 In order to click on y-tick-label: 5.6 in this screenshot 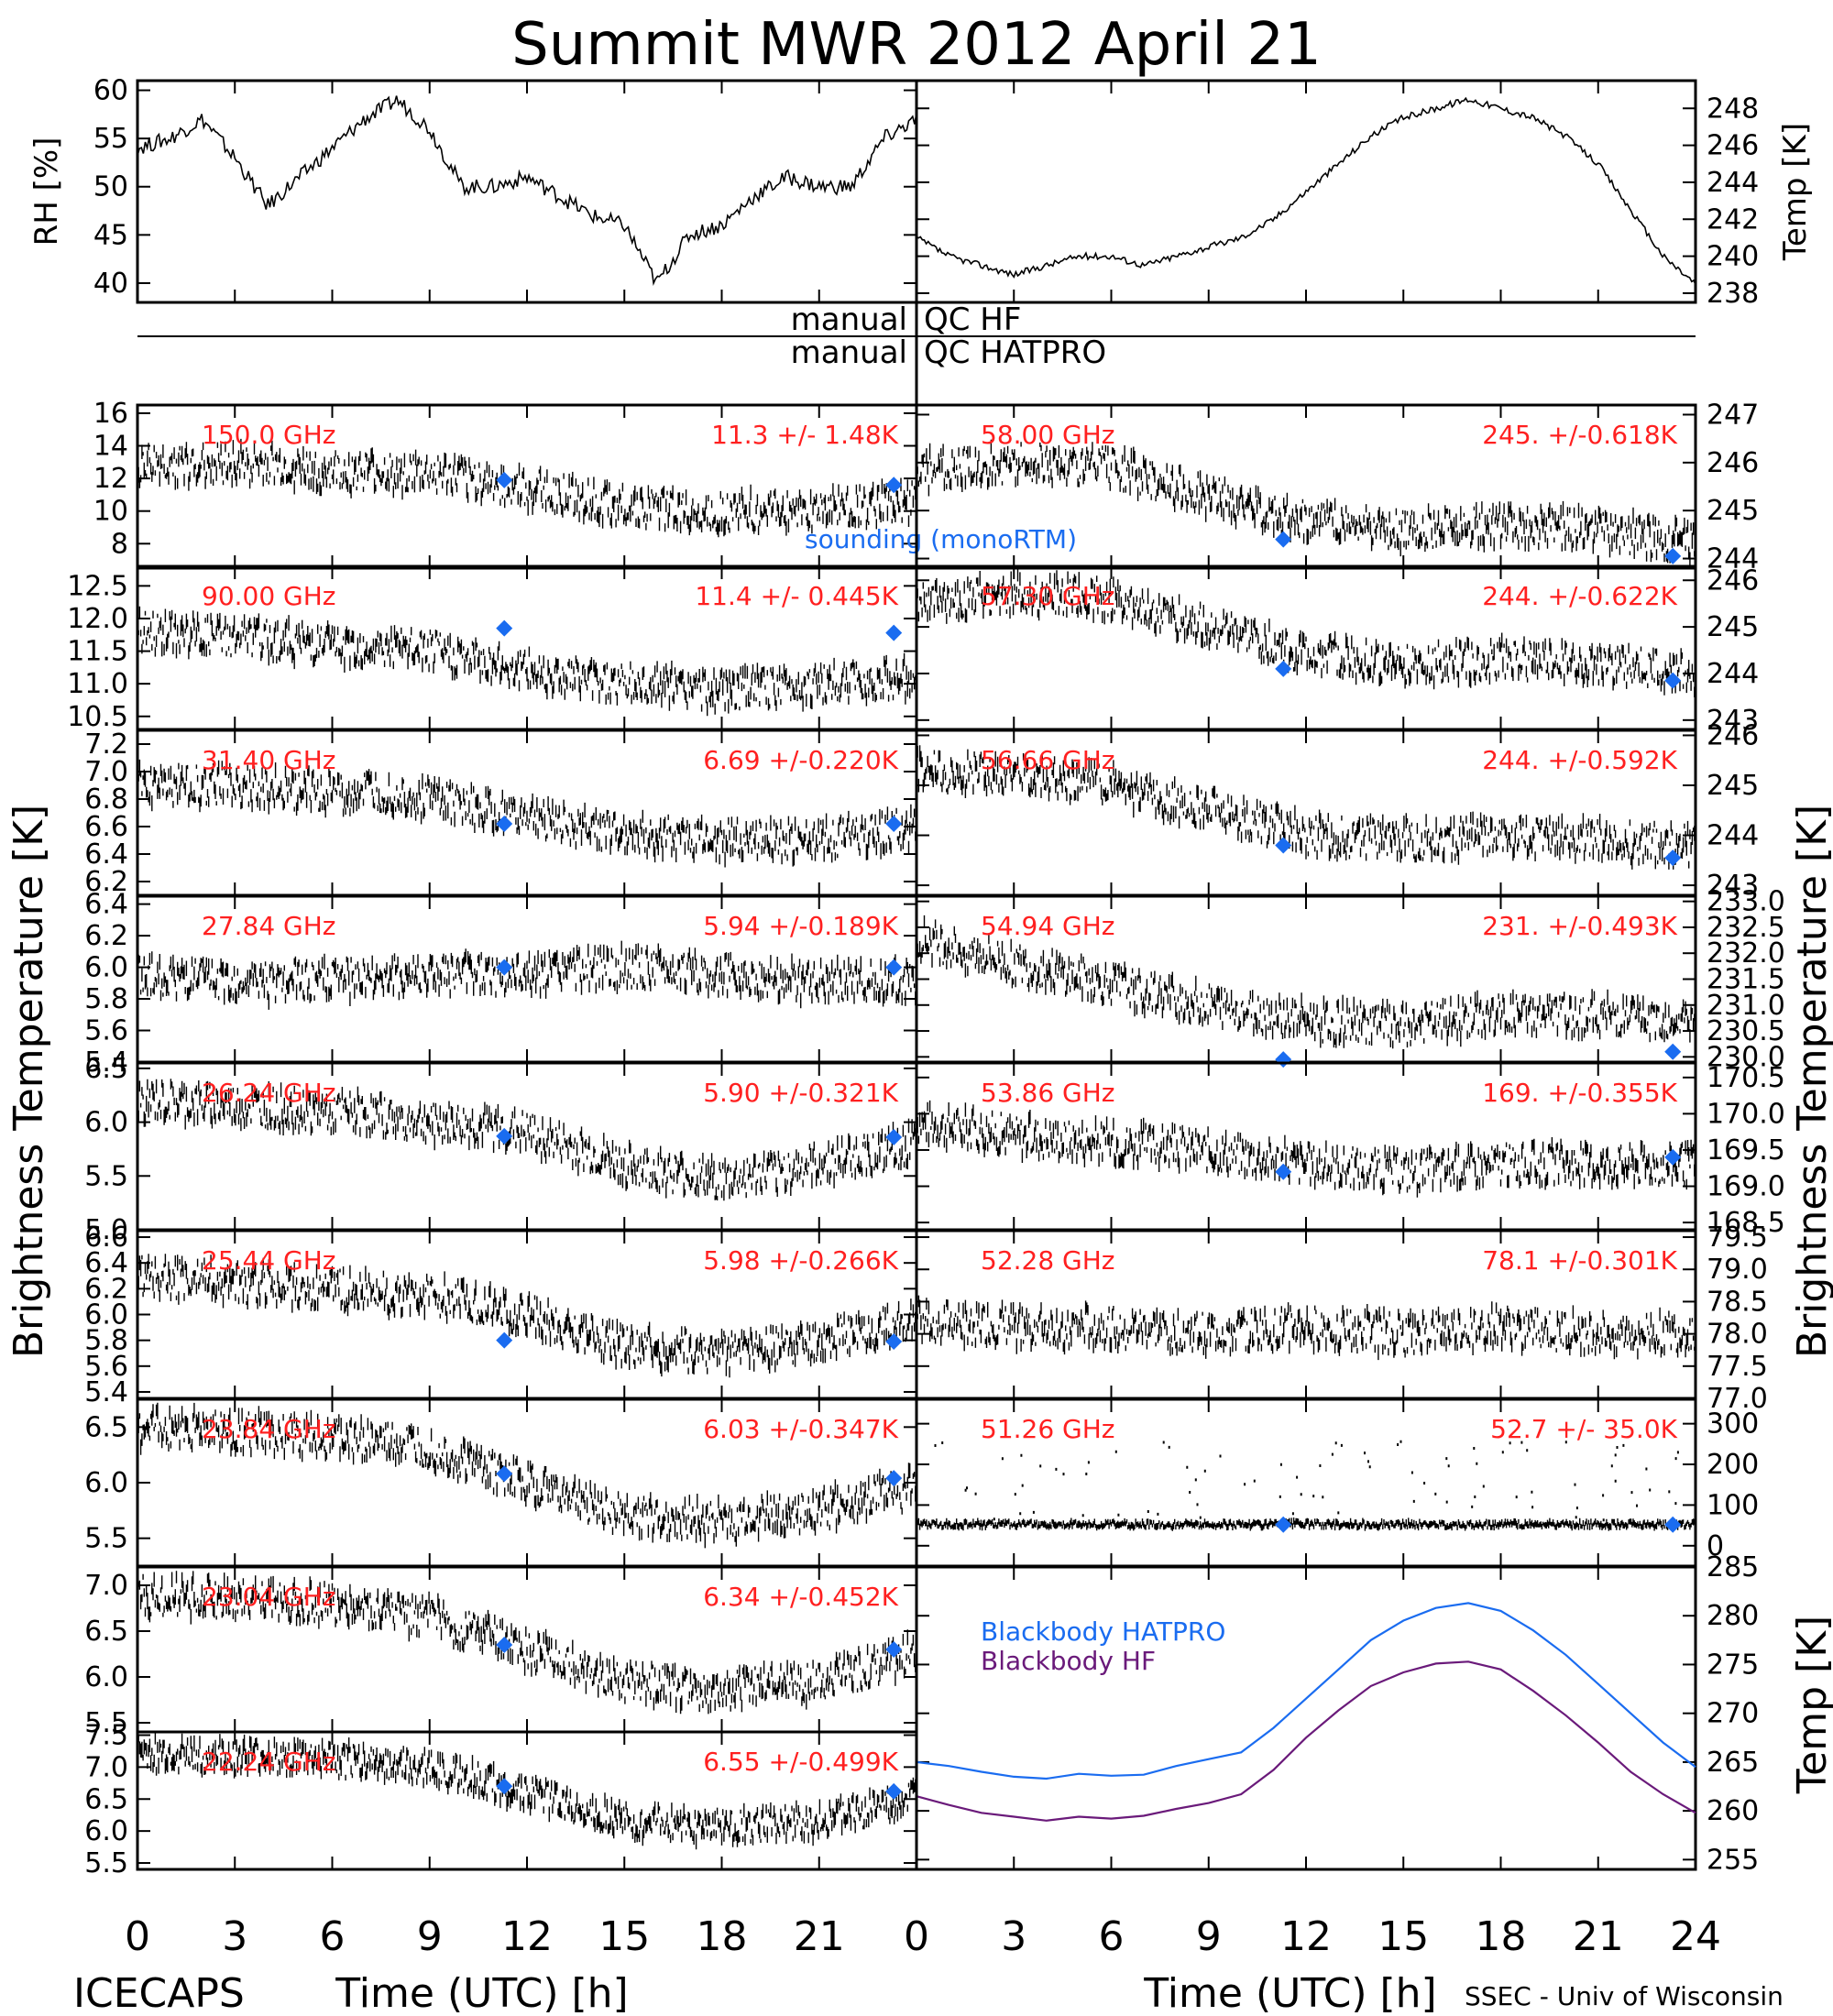, I will do `click(106, 1031)`.